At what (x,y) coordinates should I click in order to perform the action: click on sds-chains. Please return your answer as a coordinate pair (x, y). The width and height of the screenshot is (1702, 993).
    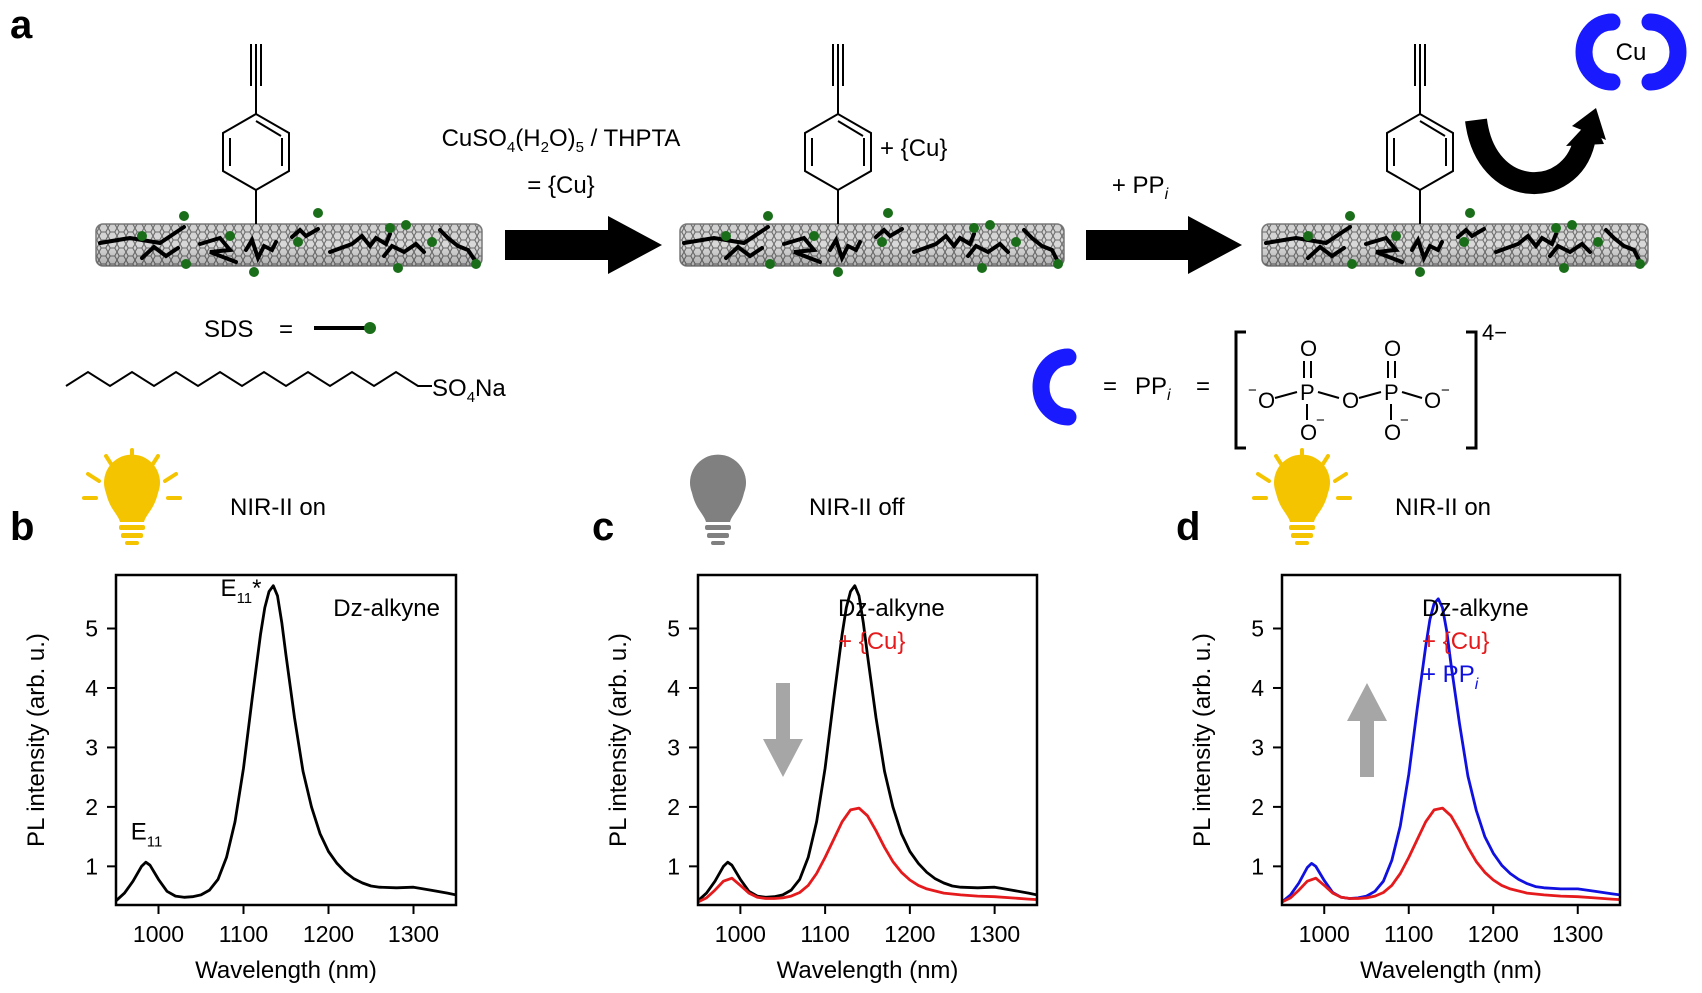
    Looking at the image, I should click on (288, 244).